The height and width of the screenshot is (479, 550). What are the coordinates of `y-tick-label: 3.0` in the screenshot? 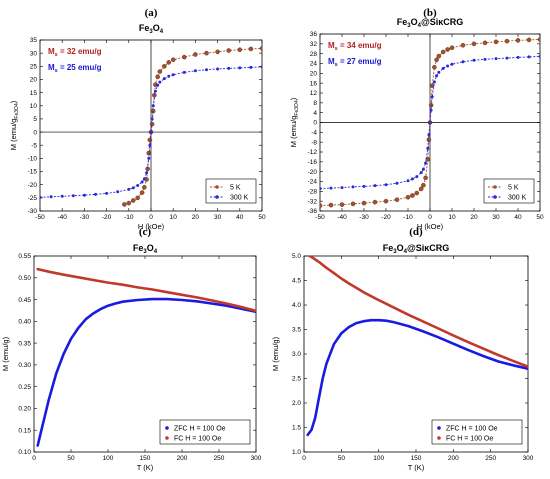 It's located at (296, 354).